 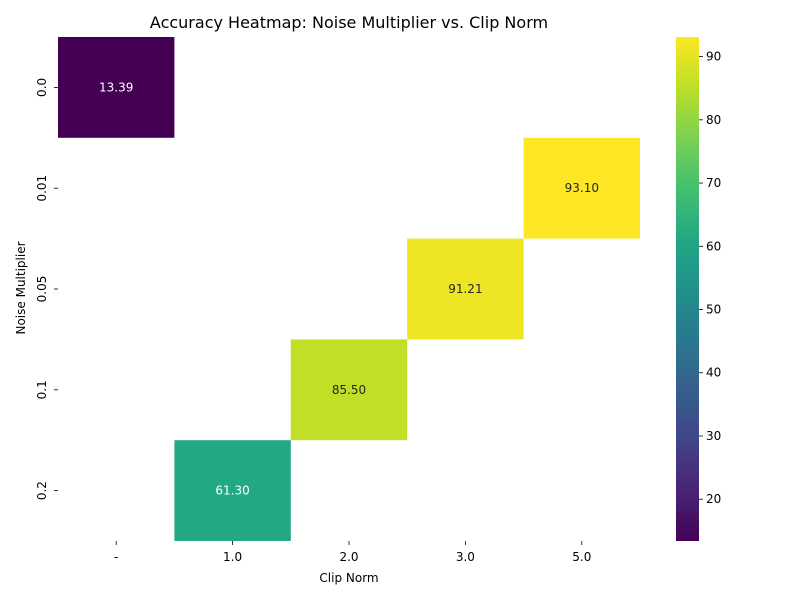 I want to click on y-axis-ticks: 0.0 0.01 0.05 0.1 0.2, so click(x=46, y=289).